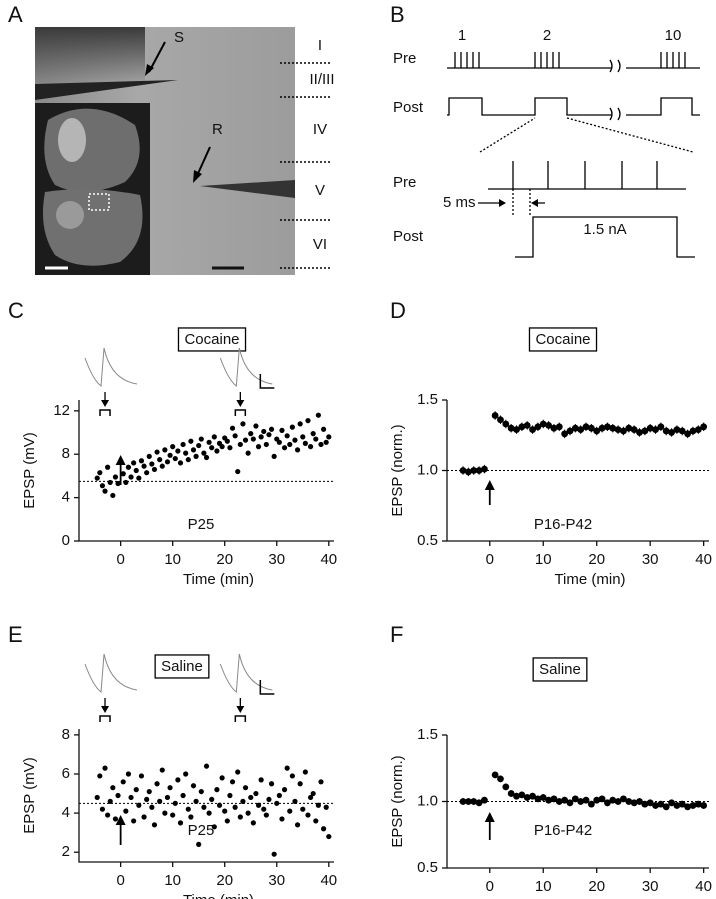 The width and height of the screenshot is (716, 899). I want to click on x-tick-label: 20, so click(596, 559).